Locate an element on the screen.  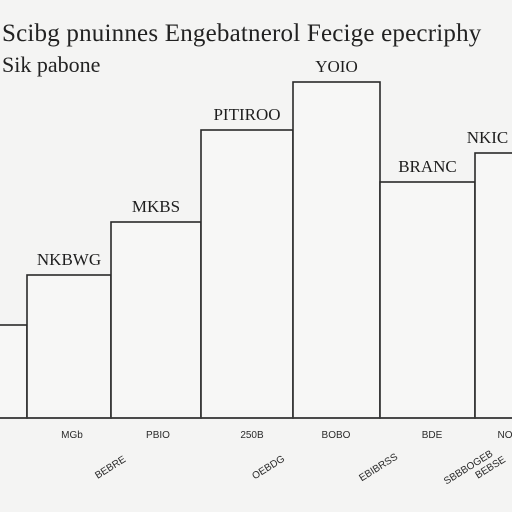
bar-label: YOIO is located at coordinates (336, 66).